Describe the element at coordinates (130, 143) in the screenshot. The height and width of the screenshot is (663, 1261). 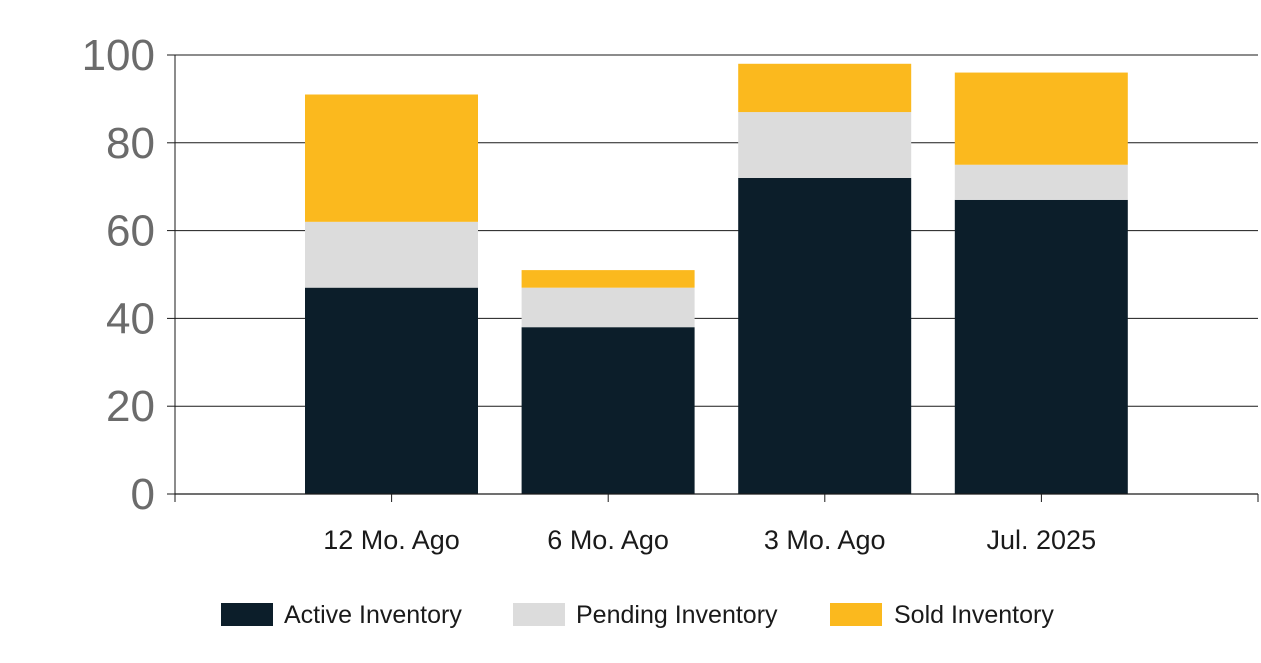
I see `y-tick-label: 80` at that location.